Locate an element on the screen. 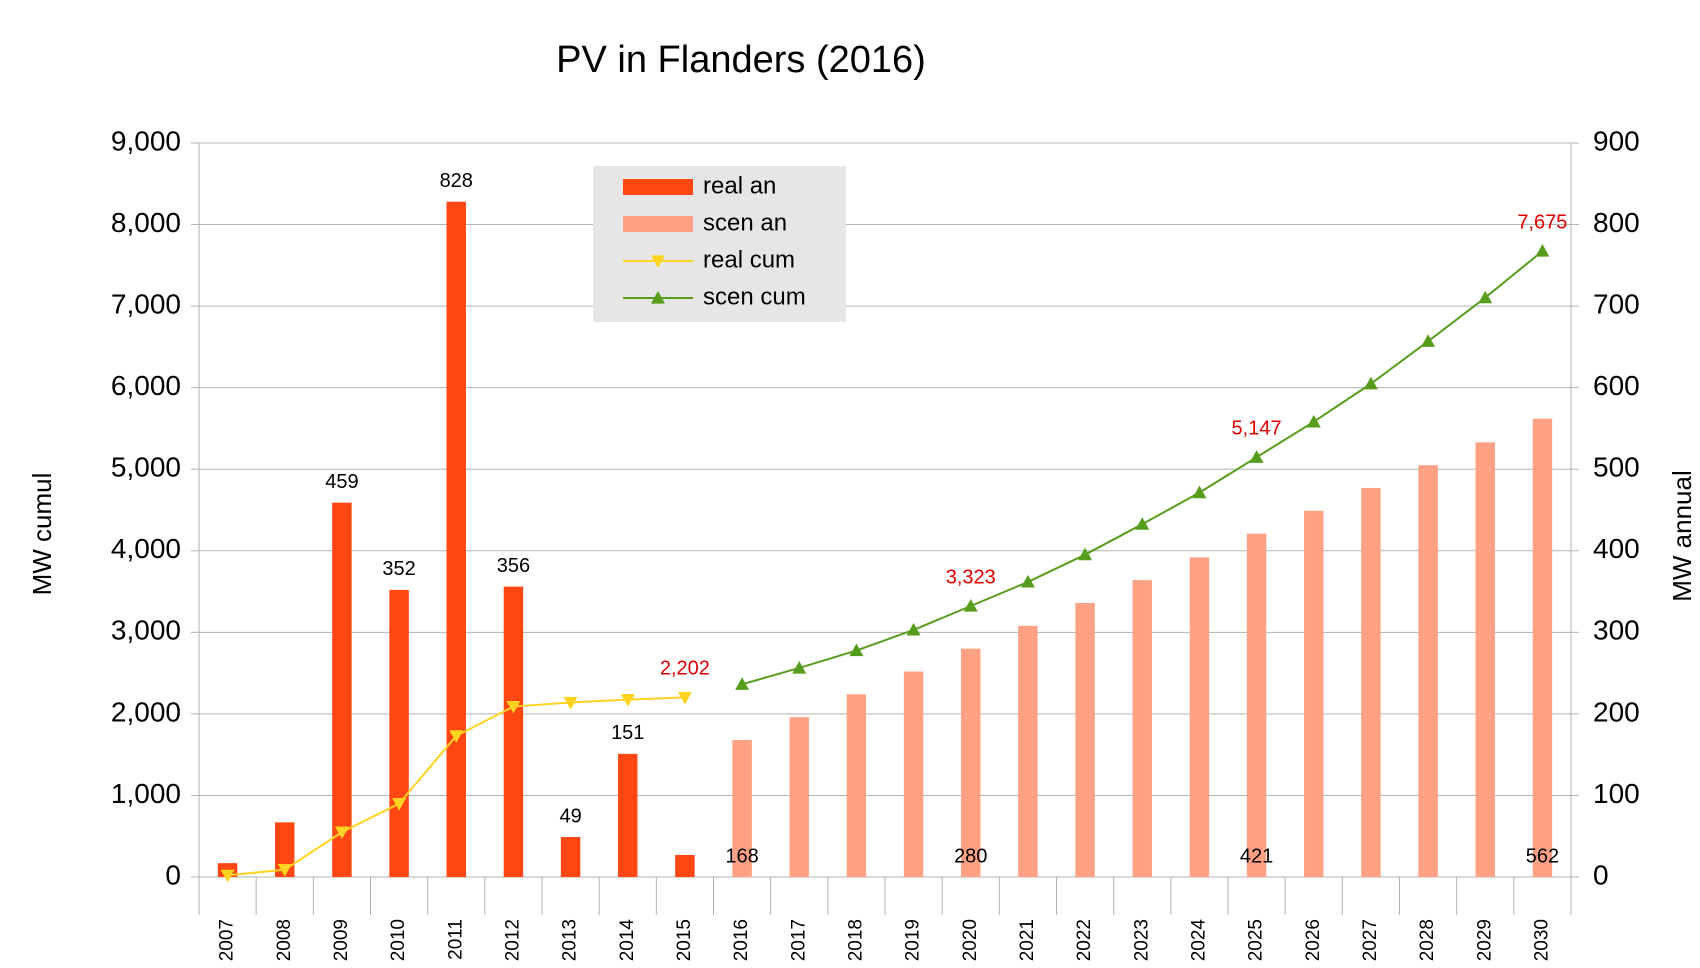  y-tick-label: 4,000 is located at coordinates (146, 548).